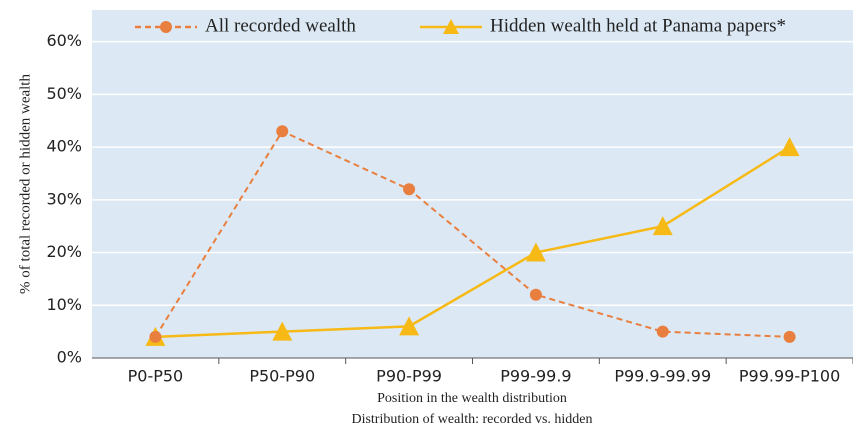  What do you see at coordinates (64, 251) in the screenshot?
I see `y-tick-label: 20%` at bounding box center [64, 251].